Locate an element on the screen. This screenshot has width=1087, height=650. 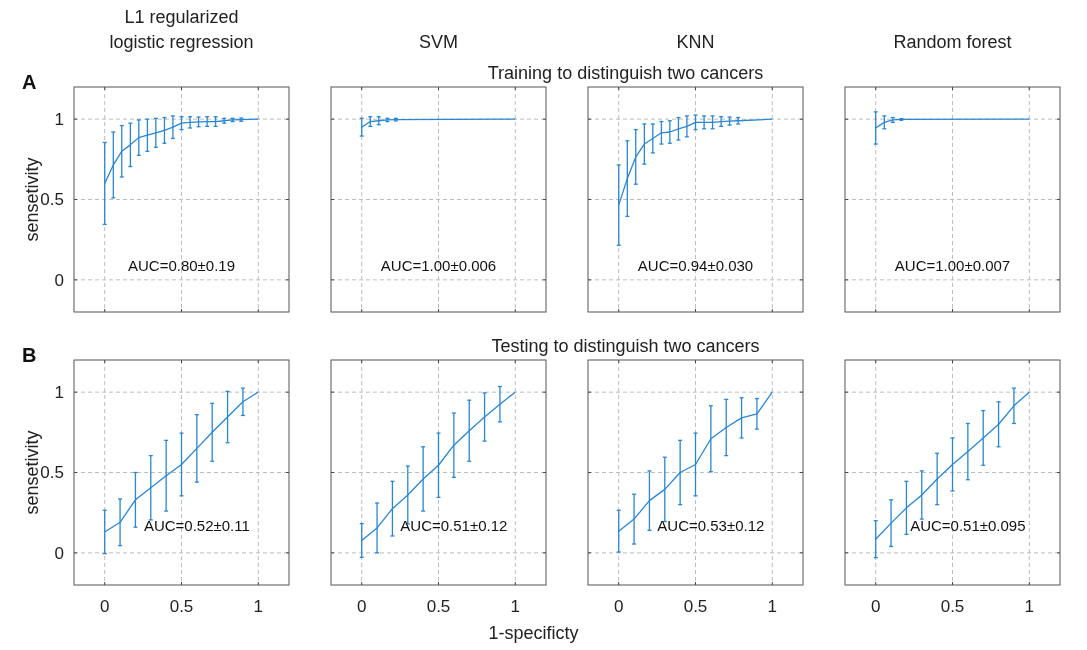
annotation: AUC=1.00±0.007 is located at coordinates (952, 265).